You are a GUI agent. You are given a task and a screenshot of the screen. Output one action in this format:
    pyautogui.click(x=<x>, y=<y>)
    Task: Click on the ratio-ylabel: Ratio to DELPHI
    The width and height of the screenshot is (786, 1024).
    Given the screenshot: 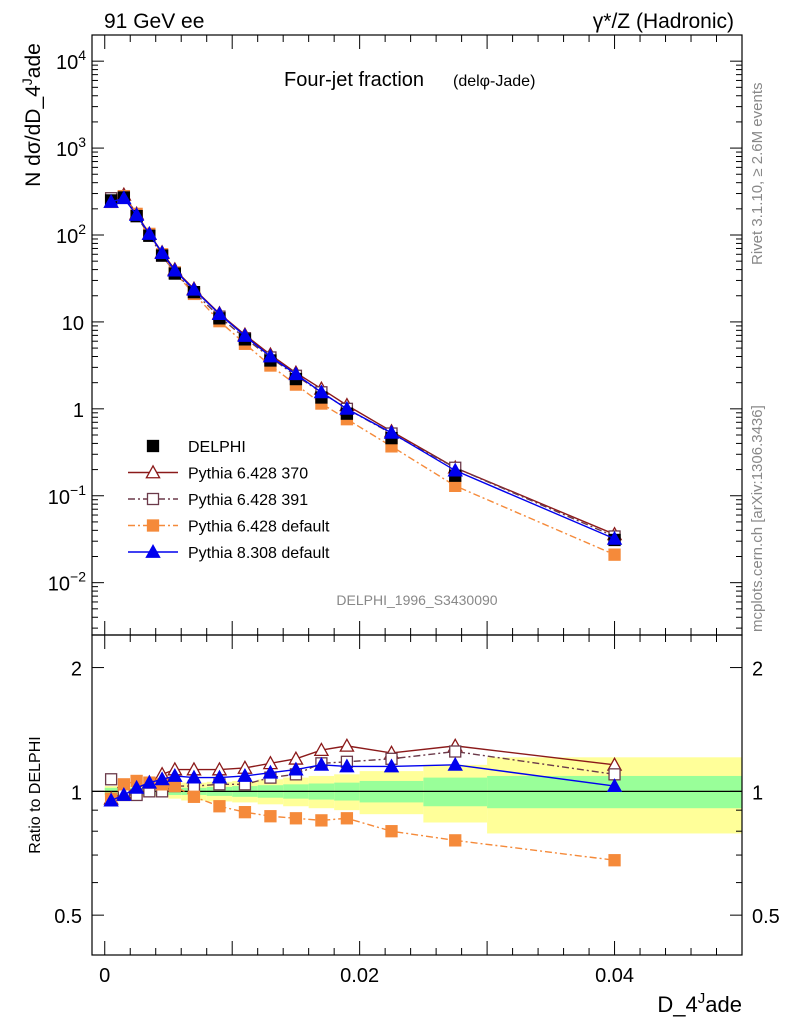 What is the action you would take?
    pyautogui.click(x=35, y=794)
    